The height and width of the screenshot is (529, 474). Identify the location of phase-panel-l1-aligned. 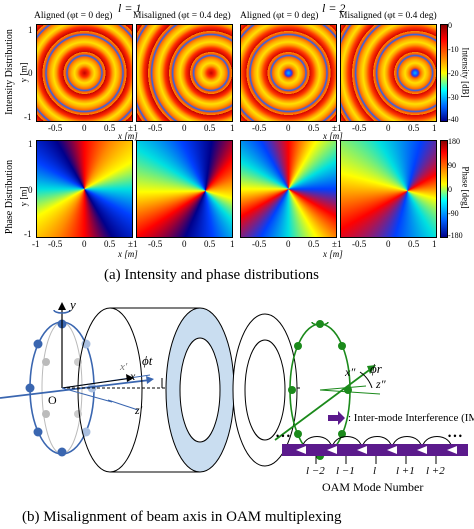
(84, 189).